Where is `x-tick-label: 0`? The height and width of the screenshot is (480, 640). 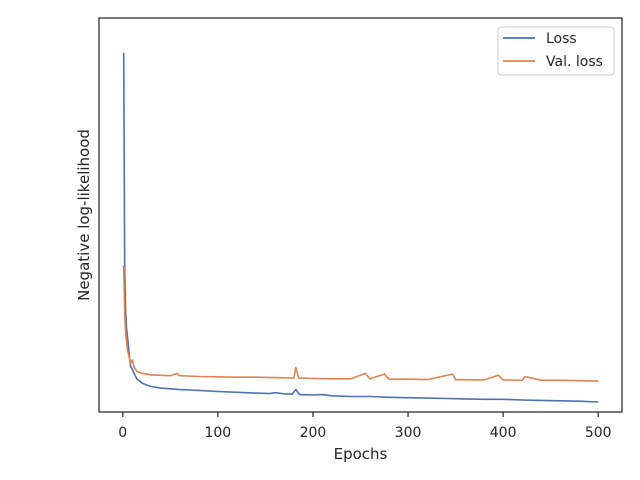 x-tick-label: 0 is located at coordinates (122, 433).